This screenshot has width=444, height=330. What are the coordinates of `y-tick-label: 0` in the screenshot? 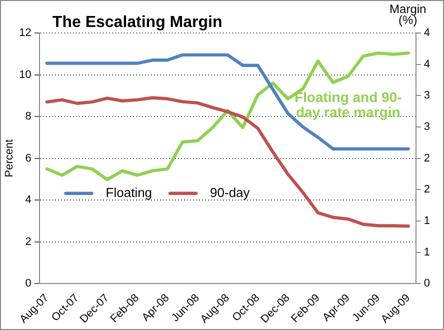 It's located at (28, 284).